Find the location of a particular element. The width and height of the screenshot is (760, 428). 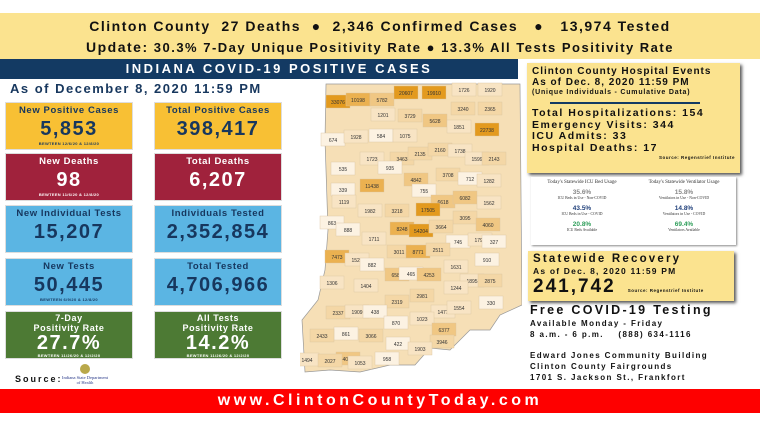

county-case-count: 2143 is located at coordinates (493, 160).